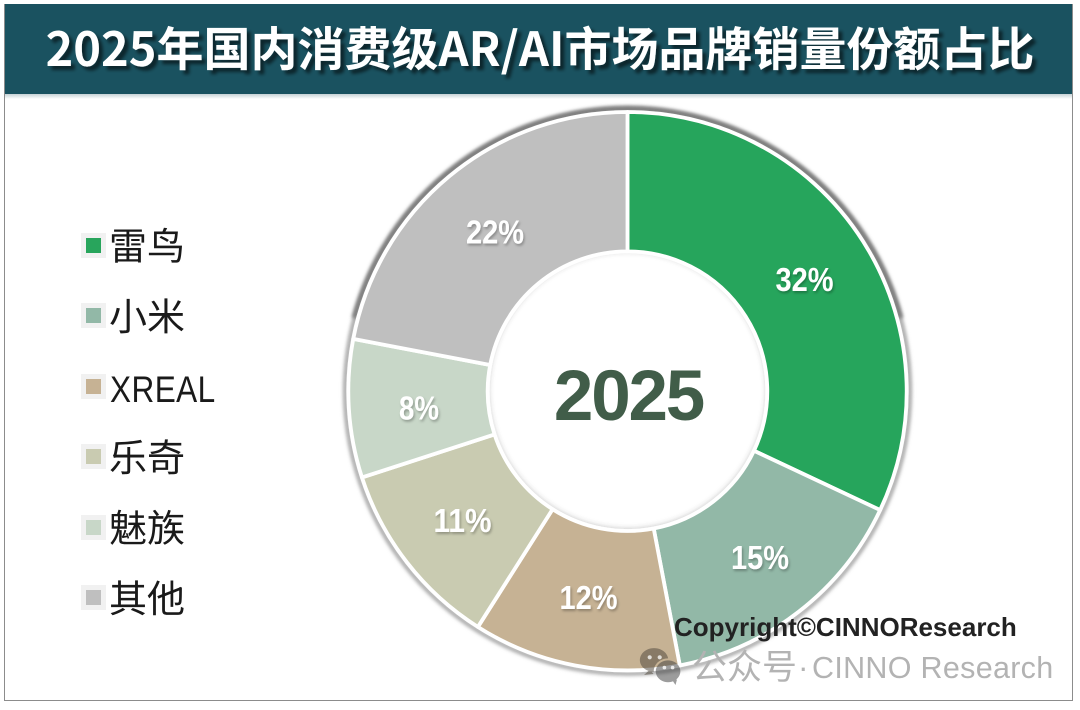 The height and width of the screenshot is (710, 1080). What do you see at coordinates (419, 408) in the screenshot?
I see `svg-text: 8%` at bounding box center [419, 408].